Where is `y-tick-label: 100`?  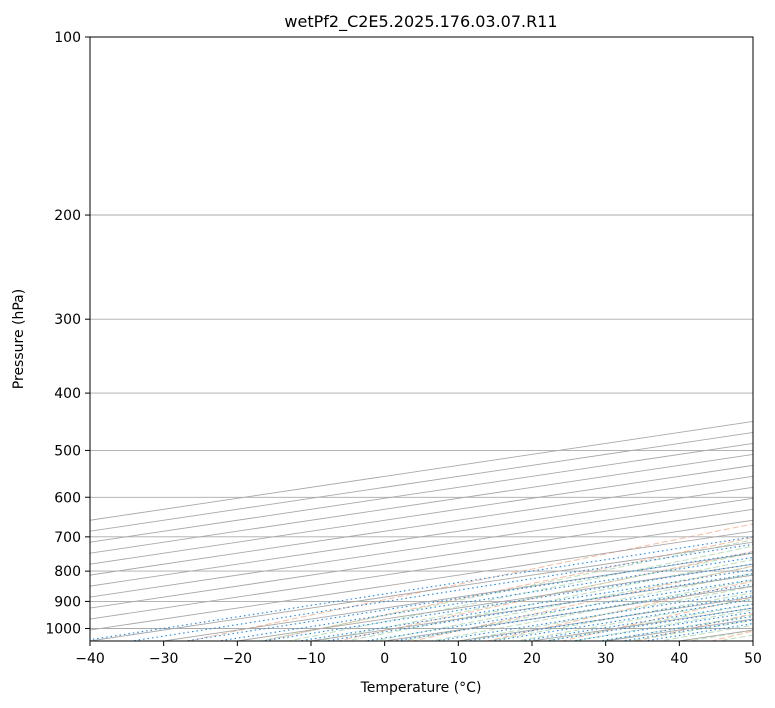 y-tick-label: 100 is located at coordinates (67, 38).